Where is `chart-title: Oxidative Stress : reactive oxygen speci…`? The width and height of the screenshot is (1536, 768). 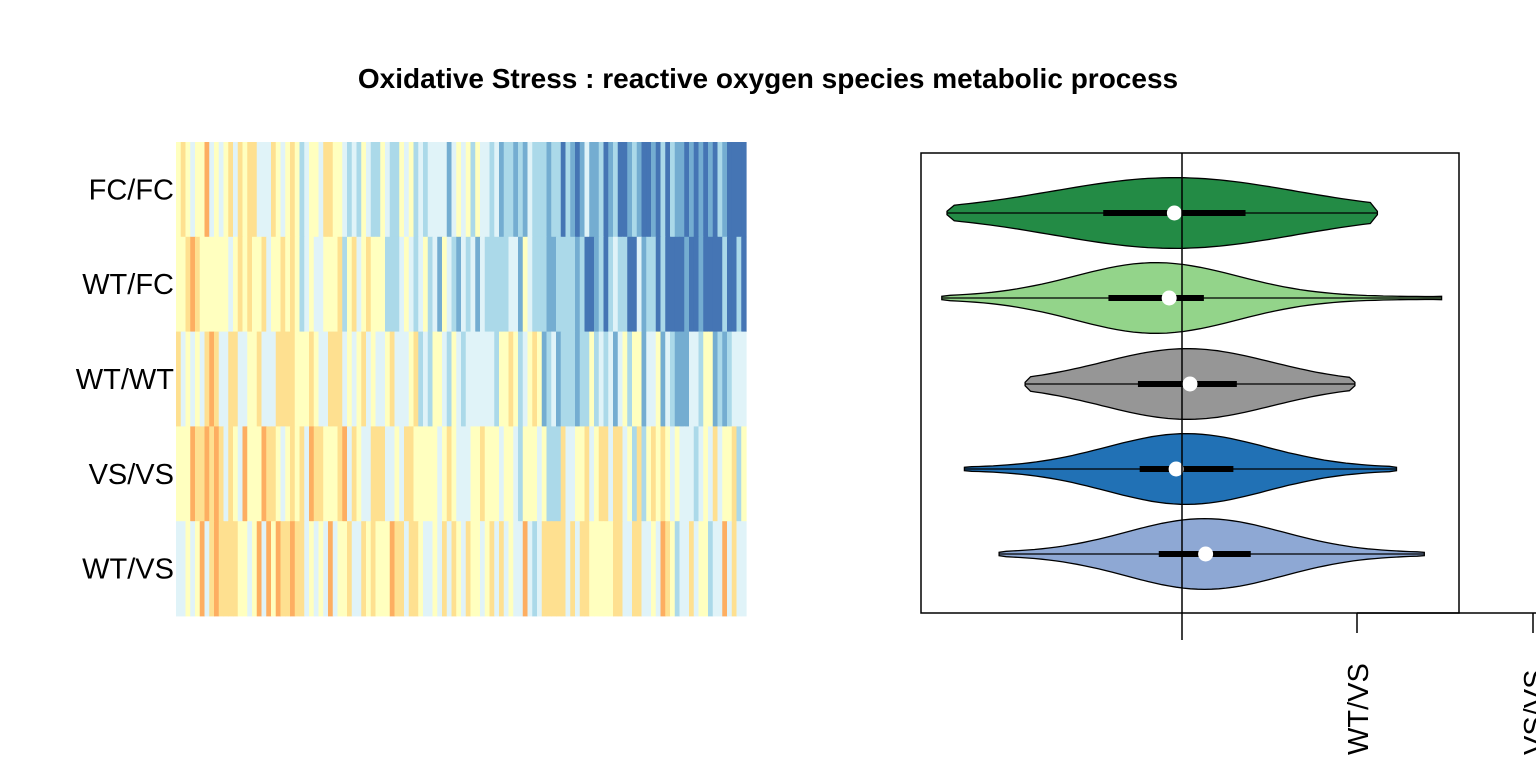
chart-title: Oxidative Stress : reactive oxygen speci… is located at coordinates (768, 78).